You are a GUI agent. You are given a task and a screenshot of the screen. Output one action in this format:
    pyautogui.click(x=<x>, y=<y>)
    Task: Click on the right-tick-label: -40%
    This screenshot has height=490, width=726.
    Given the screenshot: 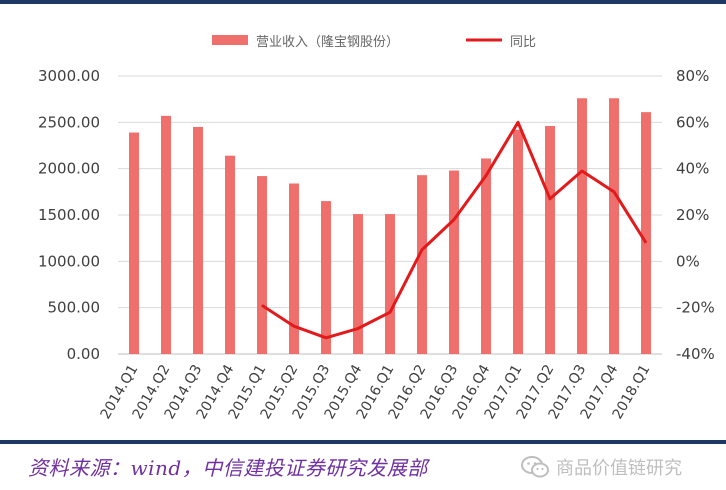 What is the action you would take?
    pyautogui.click(x=695, y=354)
    